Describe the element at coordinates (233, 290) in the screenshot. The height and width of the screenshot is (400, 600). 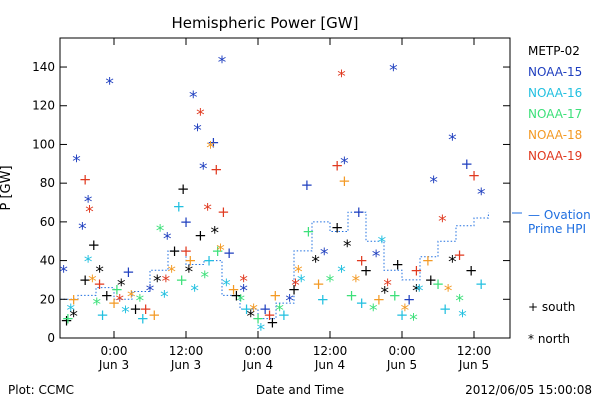
I see `point-noaa-18-9: +` at that location.